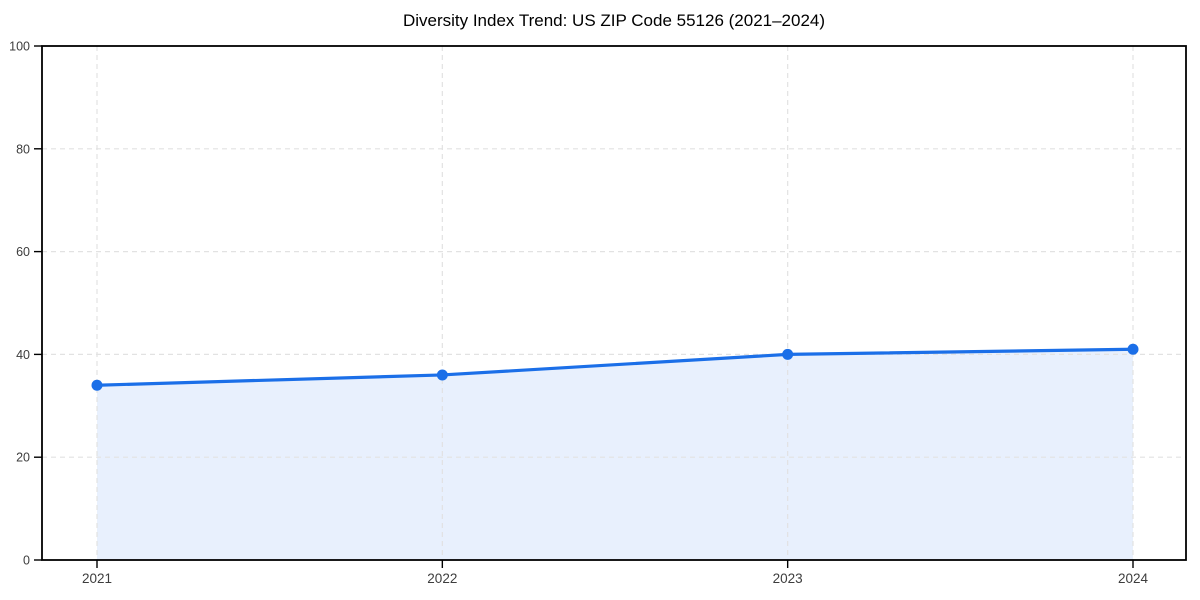 This screenshot has height=600, width=1200. What do you see at coordinates (23, 458) in the screenshot?
I see `y-tick-label: 20` at bounding box center [23, 458].